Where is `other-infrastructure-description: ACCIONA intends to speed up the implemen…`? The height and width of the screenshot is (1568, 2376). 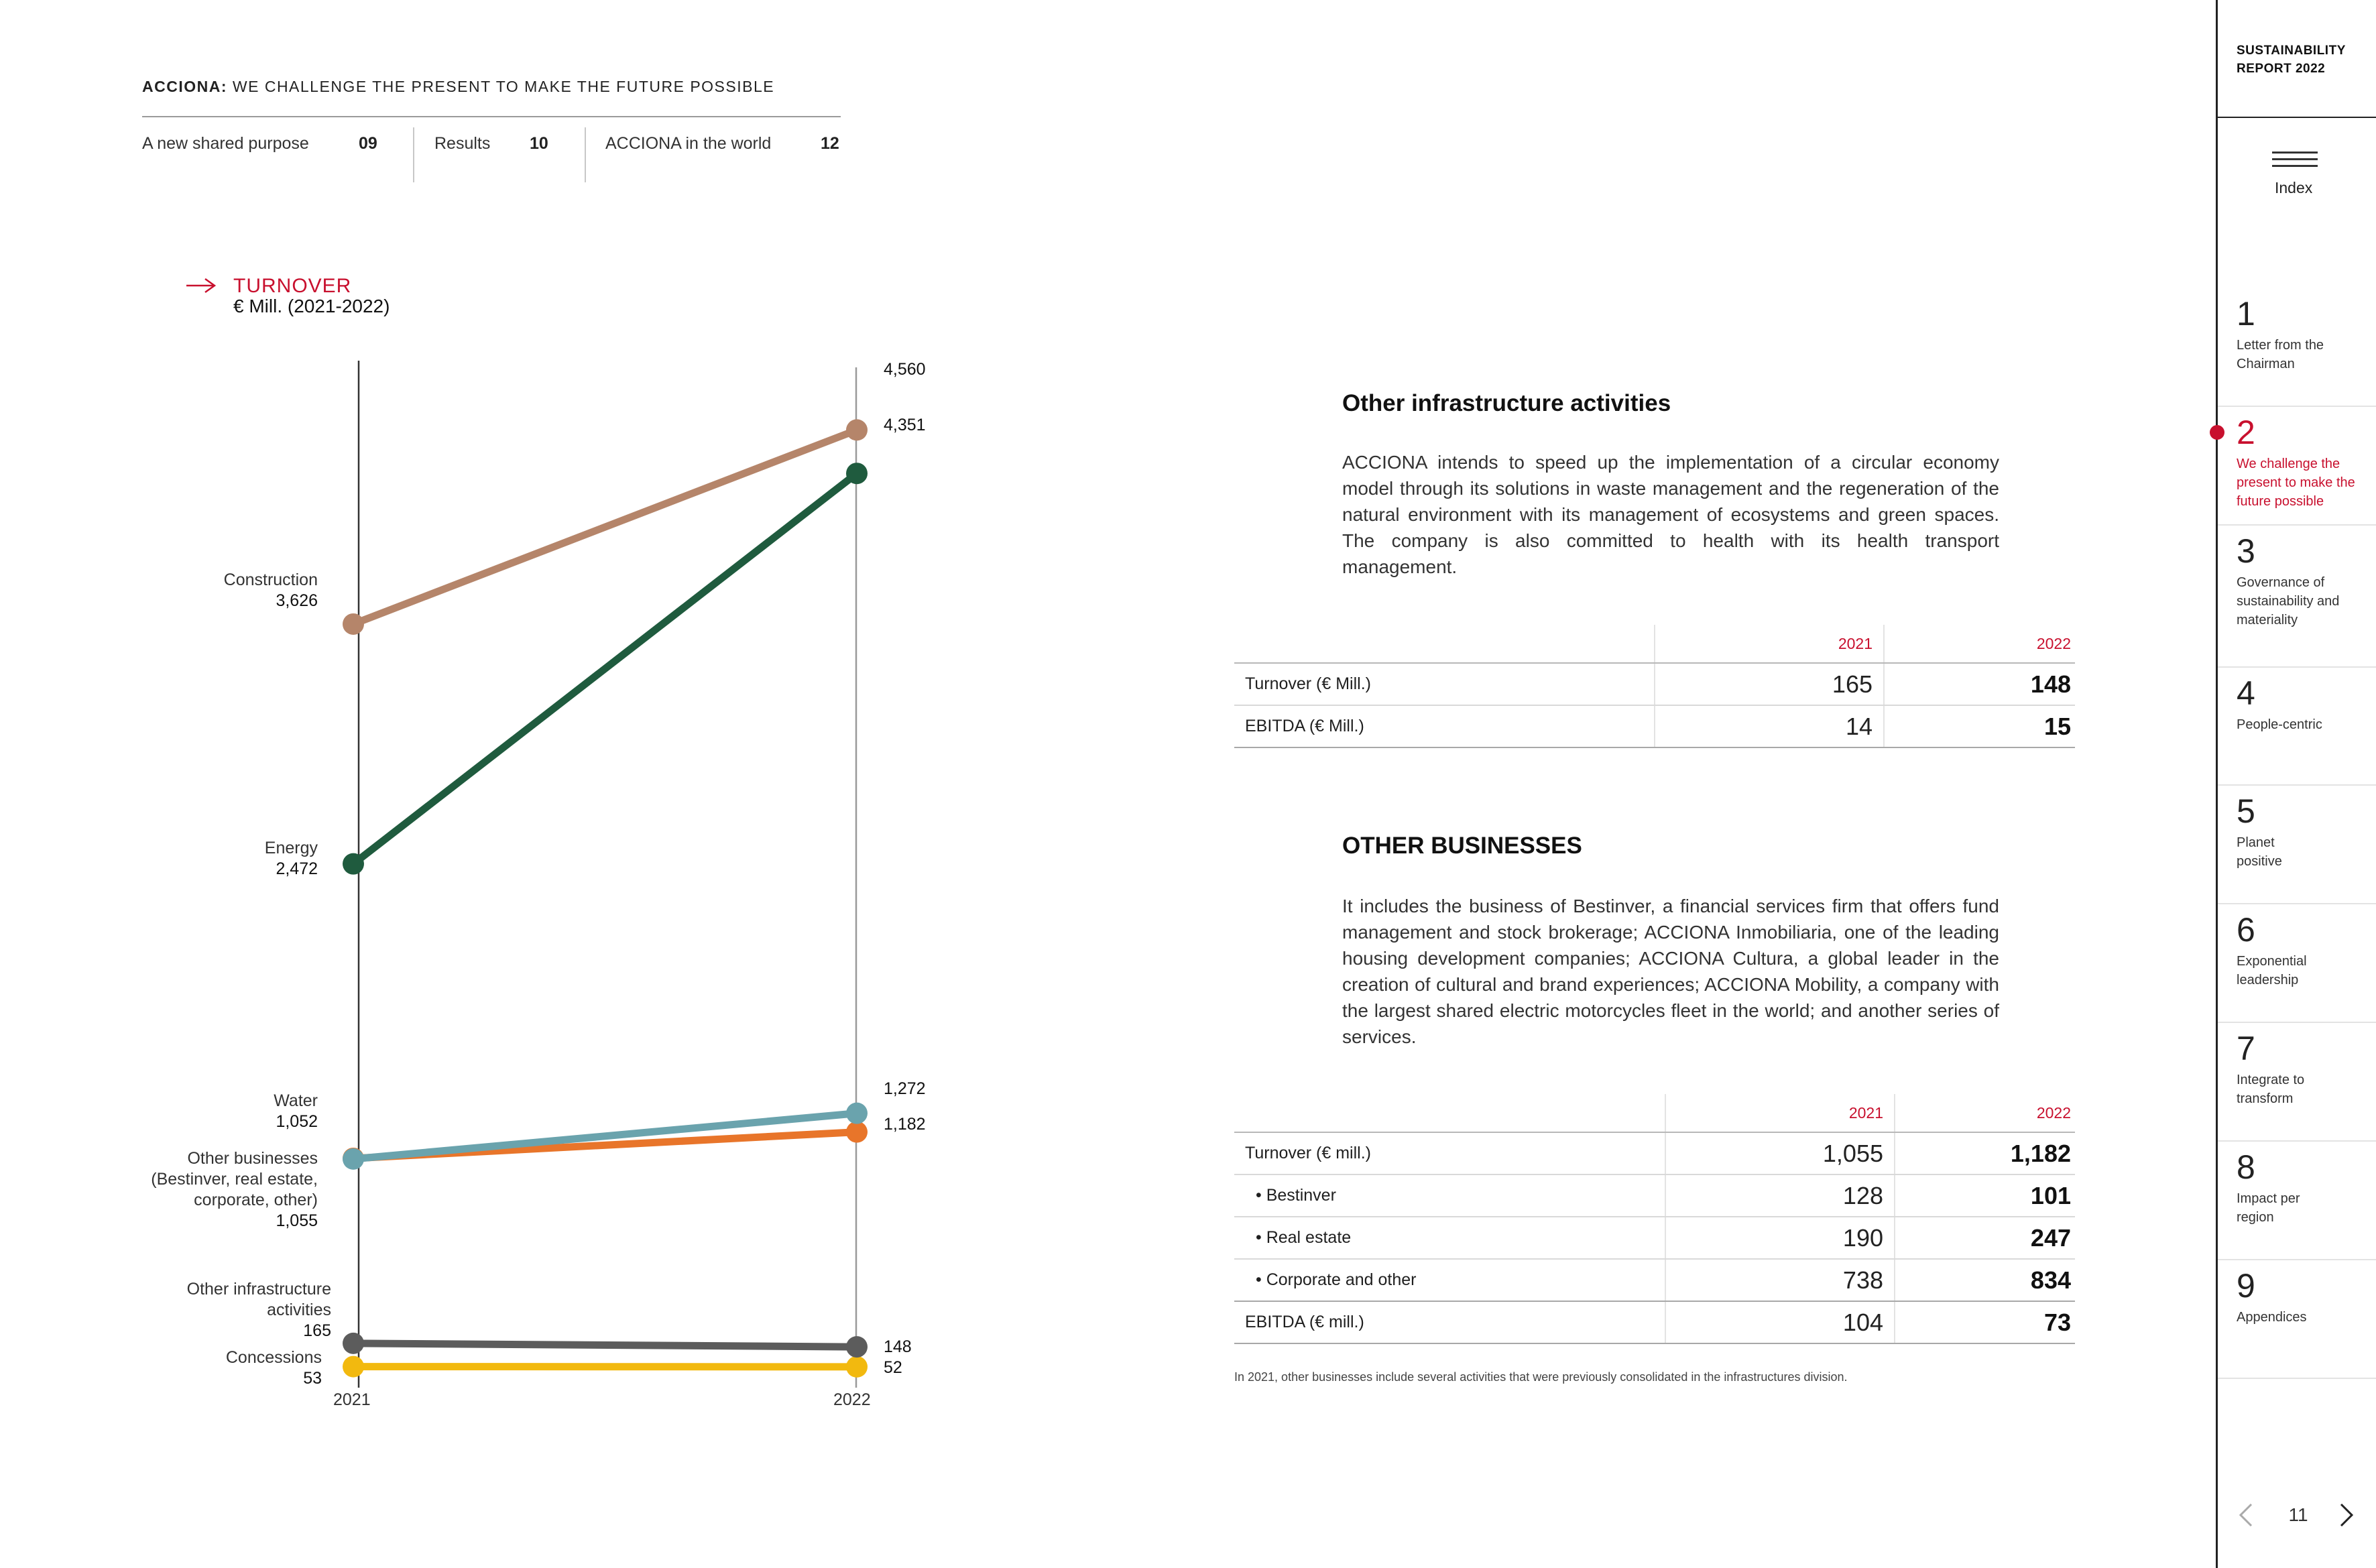 other-infrastructure-description: ACCIONA intends to speed up the implemen… is located at coordinates (1670, 514).